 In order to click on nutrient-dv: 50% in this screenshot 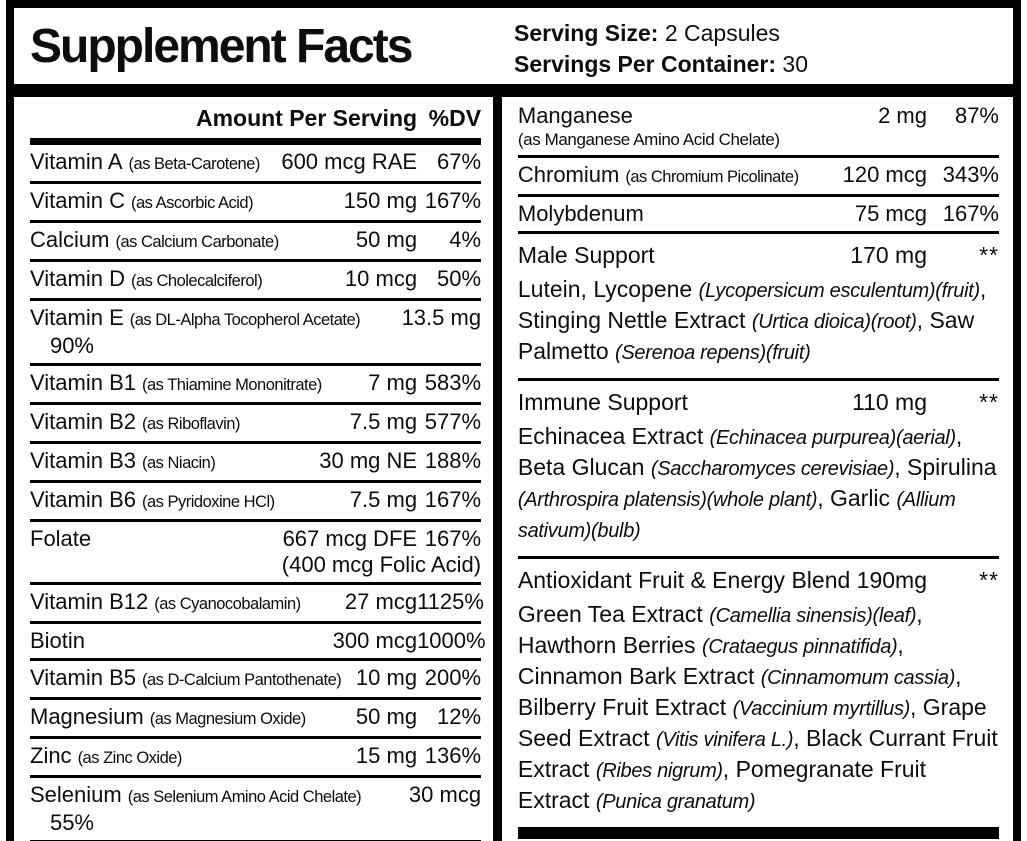, I will do `click(459, 278)`.